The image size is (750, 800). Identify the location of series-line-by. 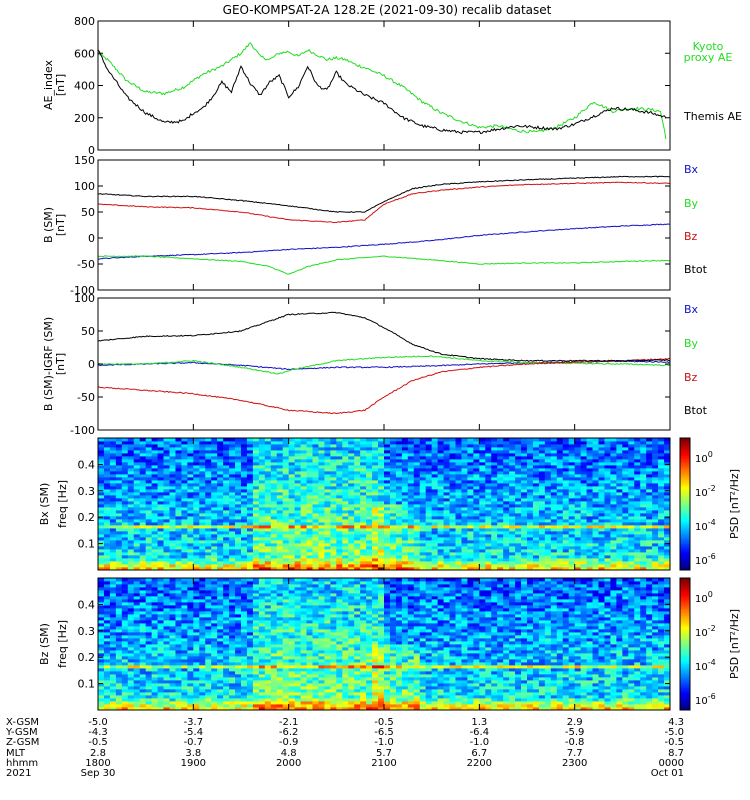
(384, 265).